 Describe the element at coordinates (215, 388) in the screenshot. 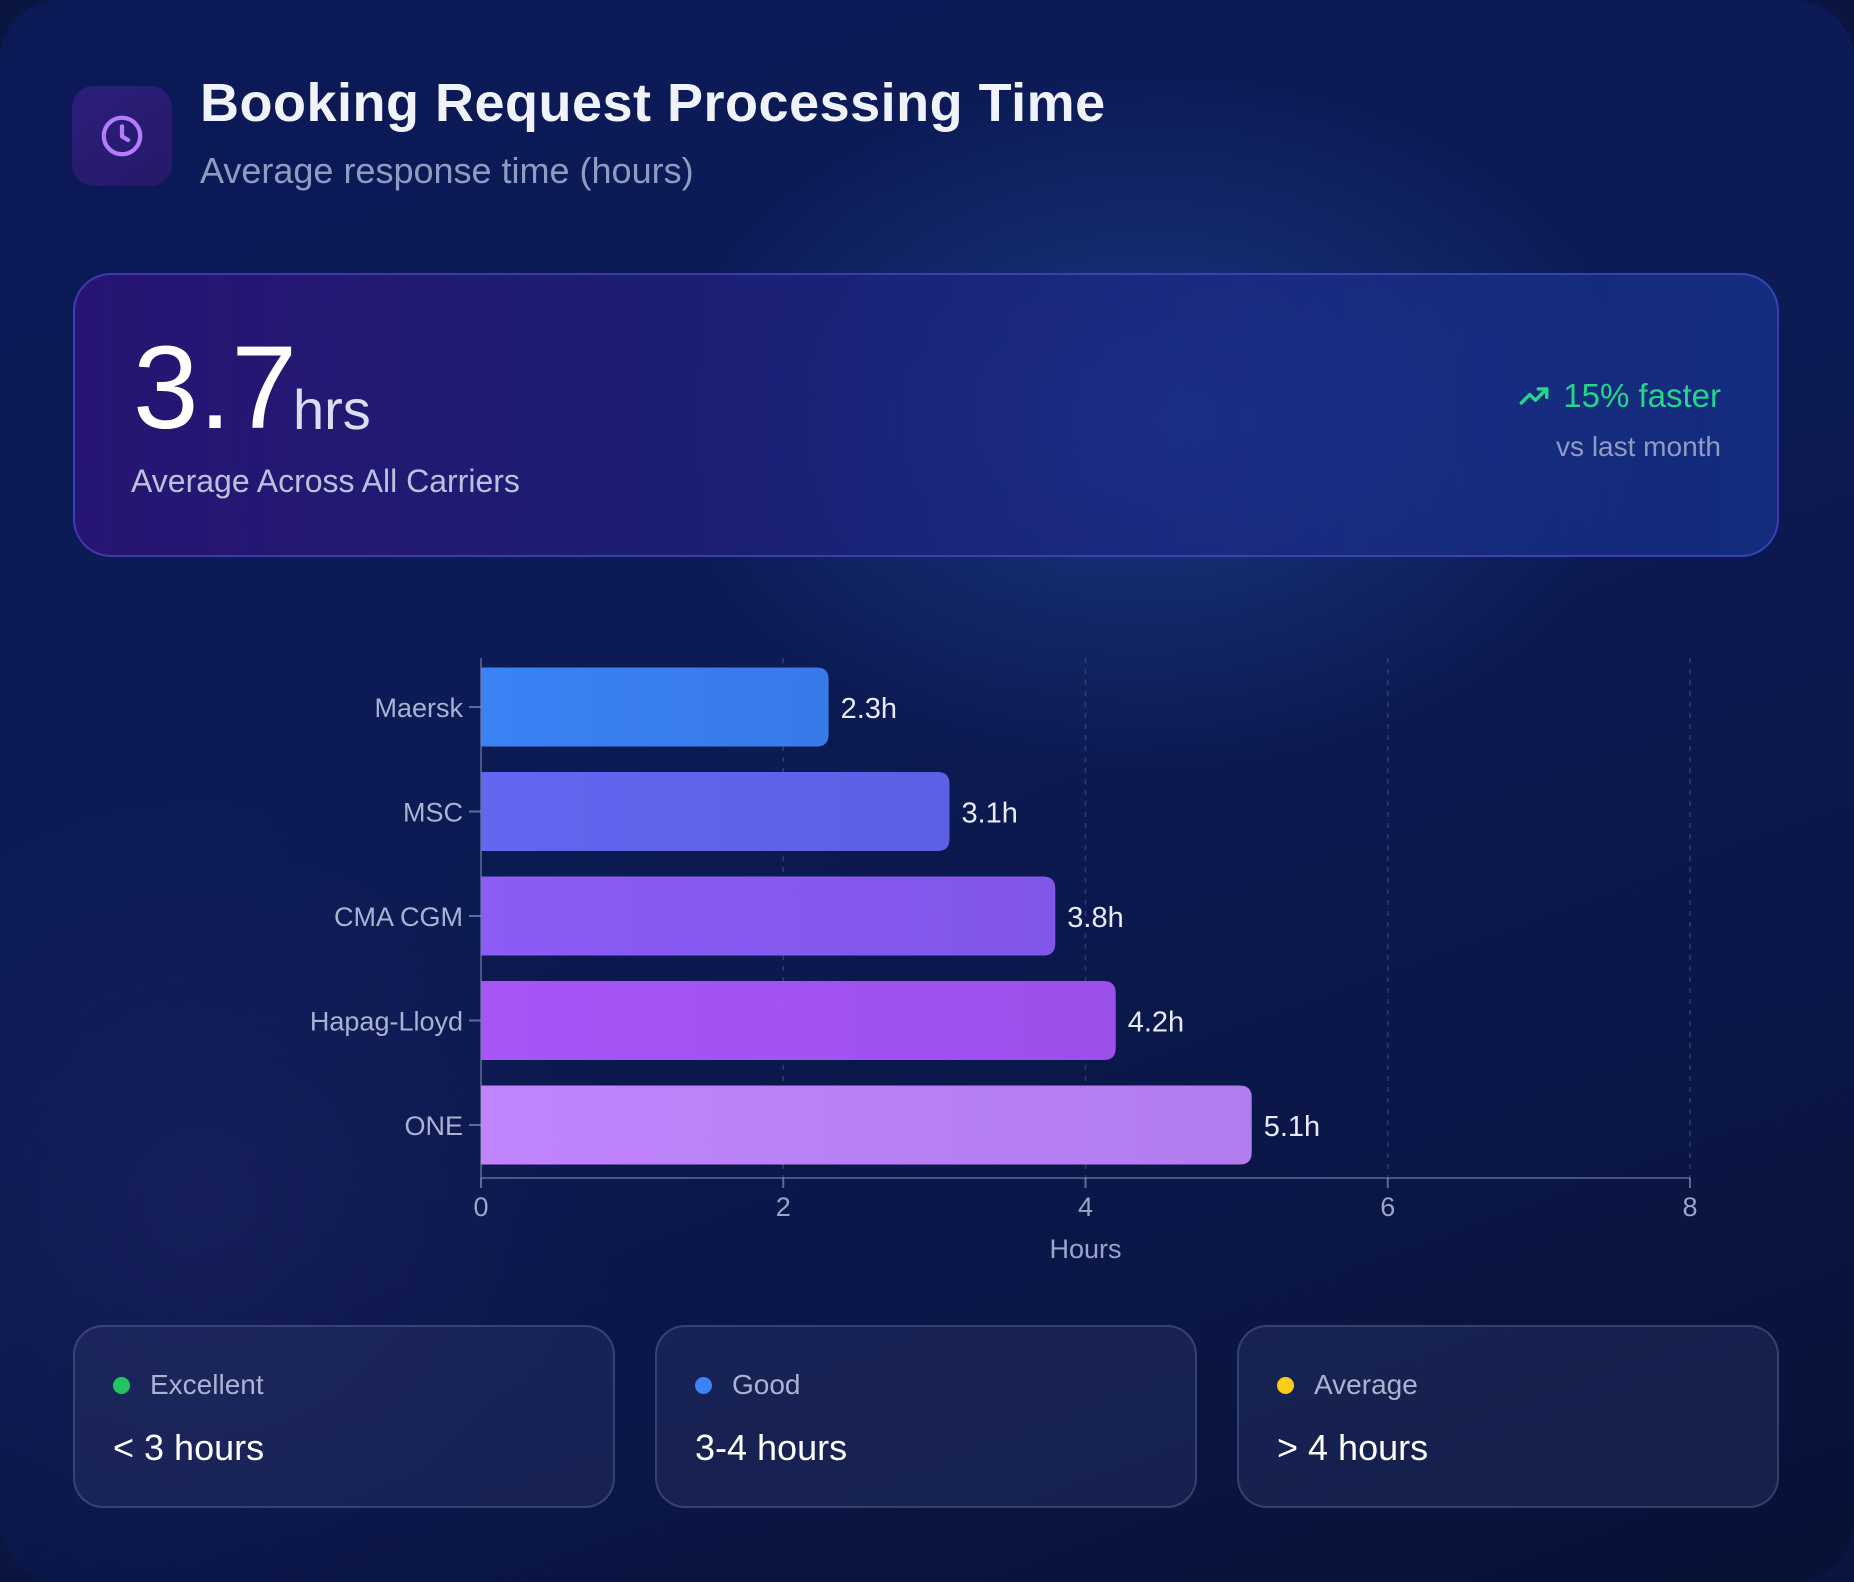

I see `average-value: 3.7` at that location.